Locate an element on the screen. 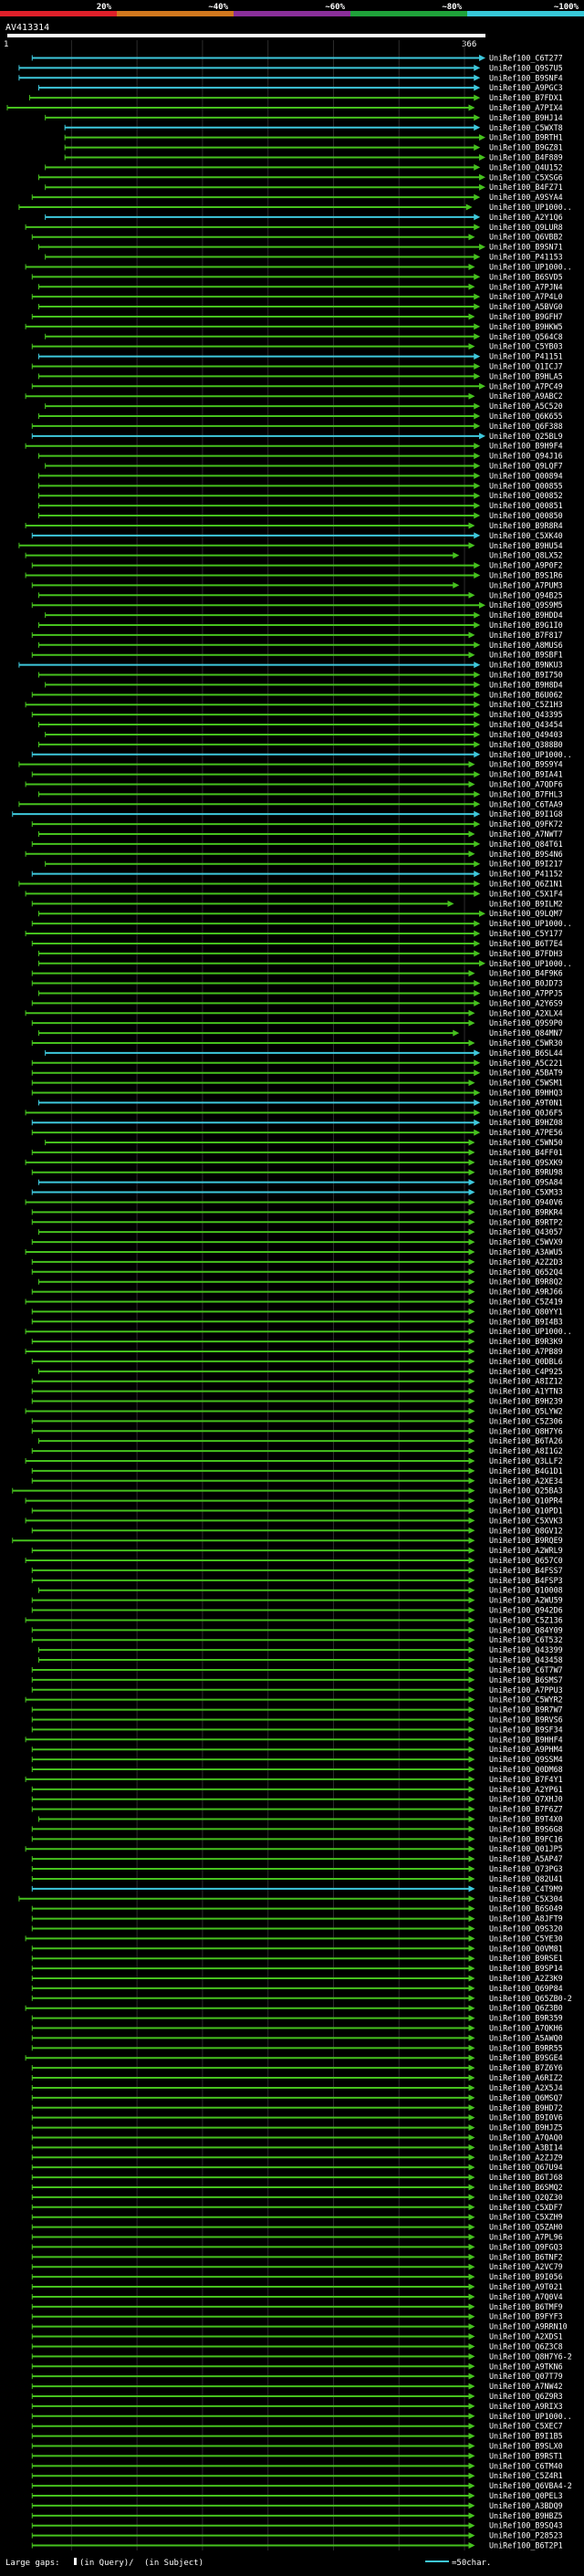 Image resolution: width=584 pixels, height=2576 pixels. hit-label: UniRef100_C5XM33 is located at coordinates (526, 1192).